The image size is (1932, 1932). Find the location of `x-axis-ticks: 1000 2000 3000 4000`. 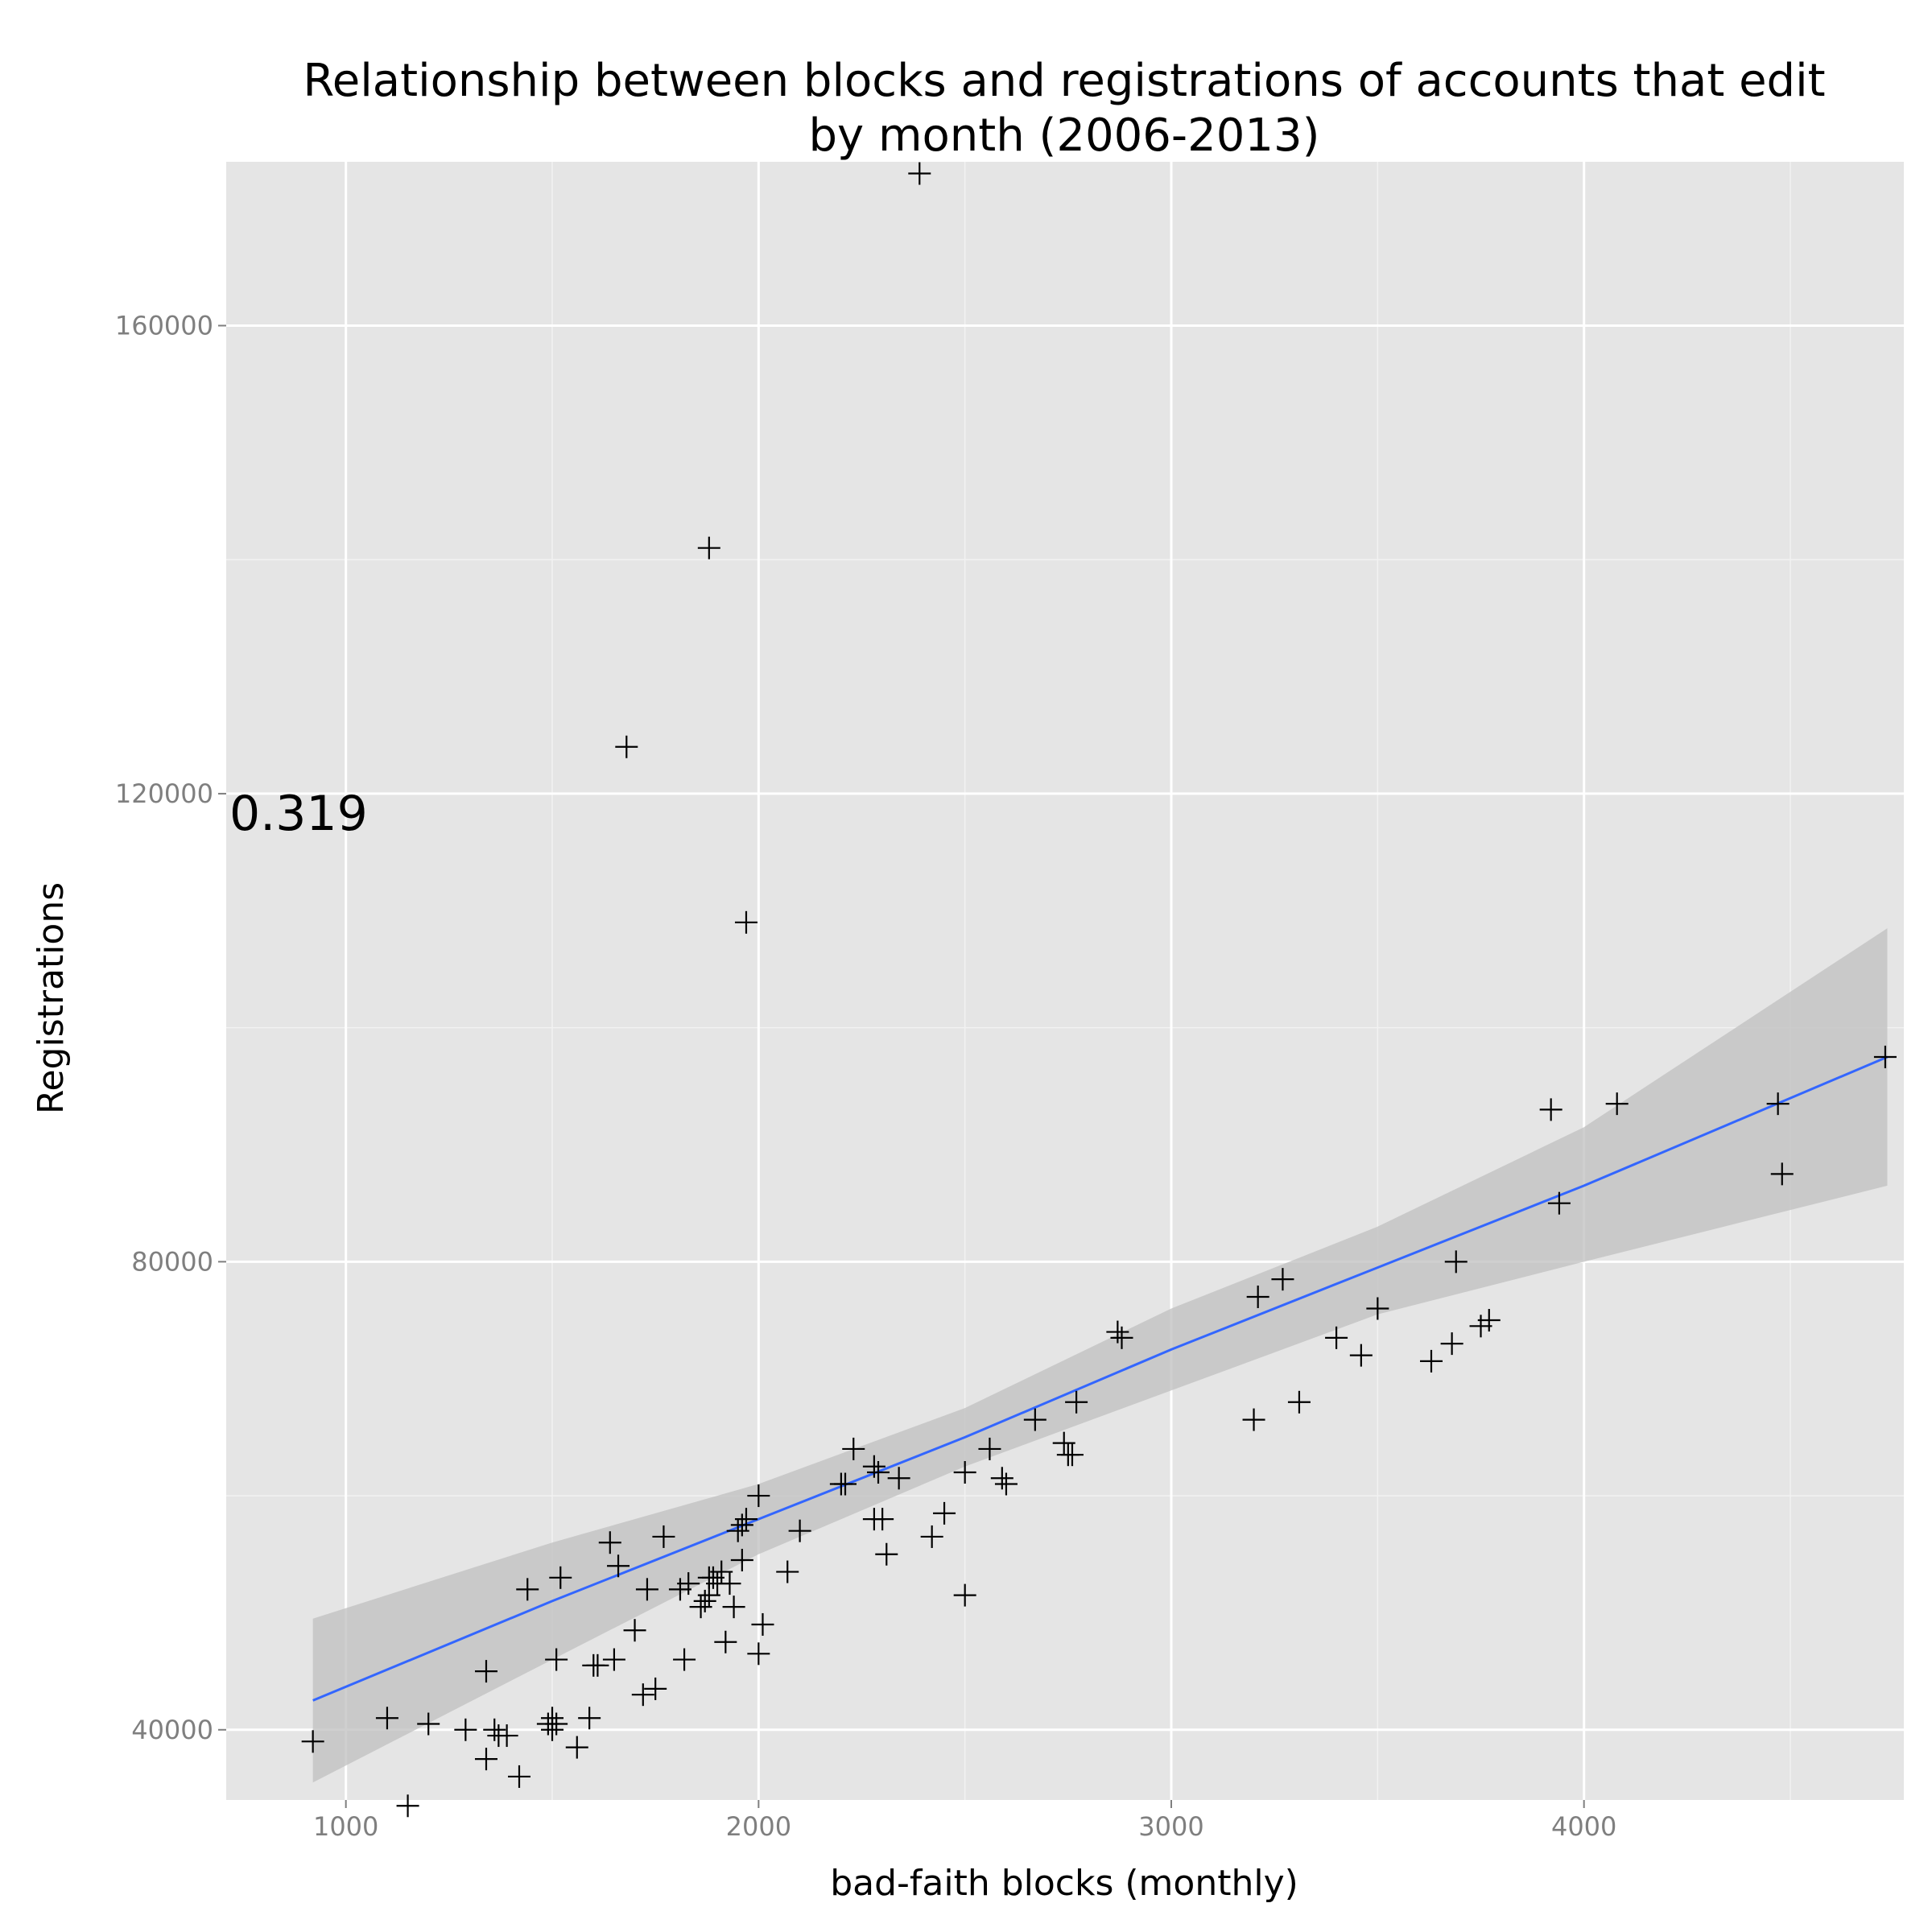

x-axis-ticks: 1000 2000 3000 4000 is located at coordinates (965, 1821).